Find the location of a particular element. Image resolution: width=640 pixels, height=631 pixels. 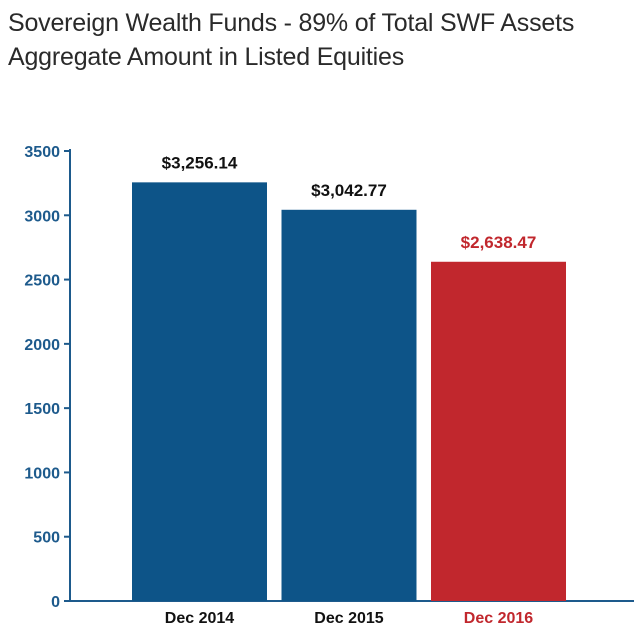

data-label: $3,256.14 is located at coordinates (200, 162).